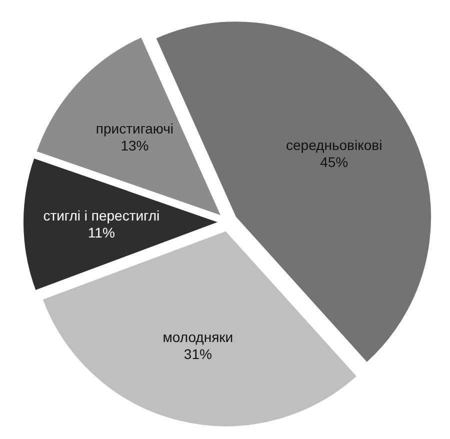 The width and height of the screenshot is (450, 439). I want to click on data-label: 13%, so click(134, 145).